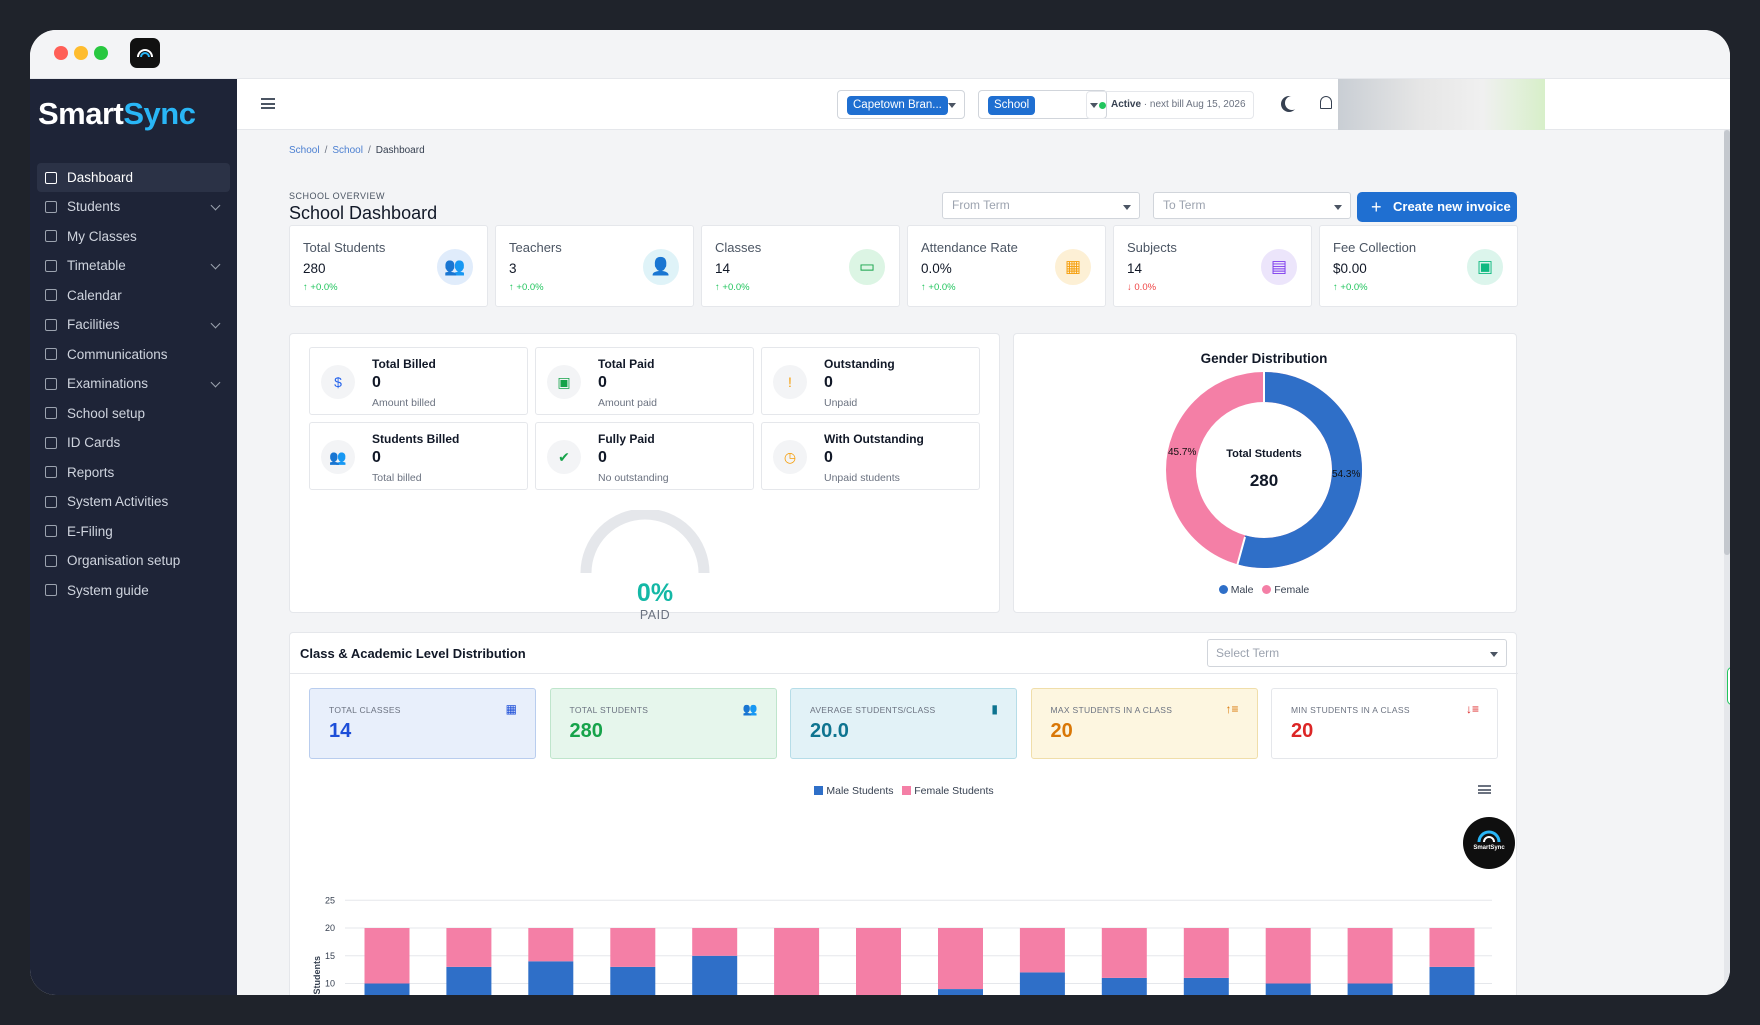 The width and height of the screenshot is (1760, 1025). I want to click on close-window-button, so click(61, 53).